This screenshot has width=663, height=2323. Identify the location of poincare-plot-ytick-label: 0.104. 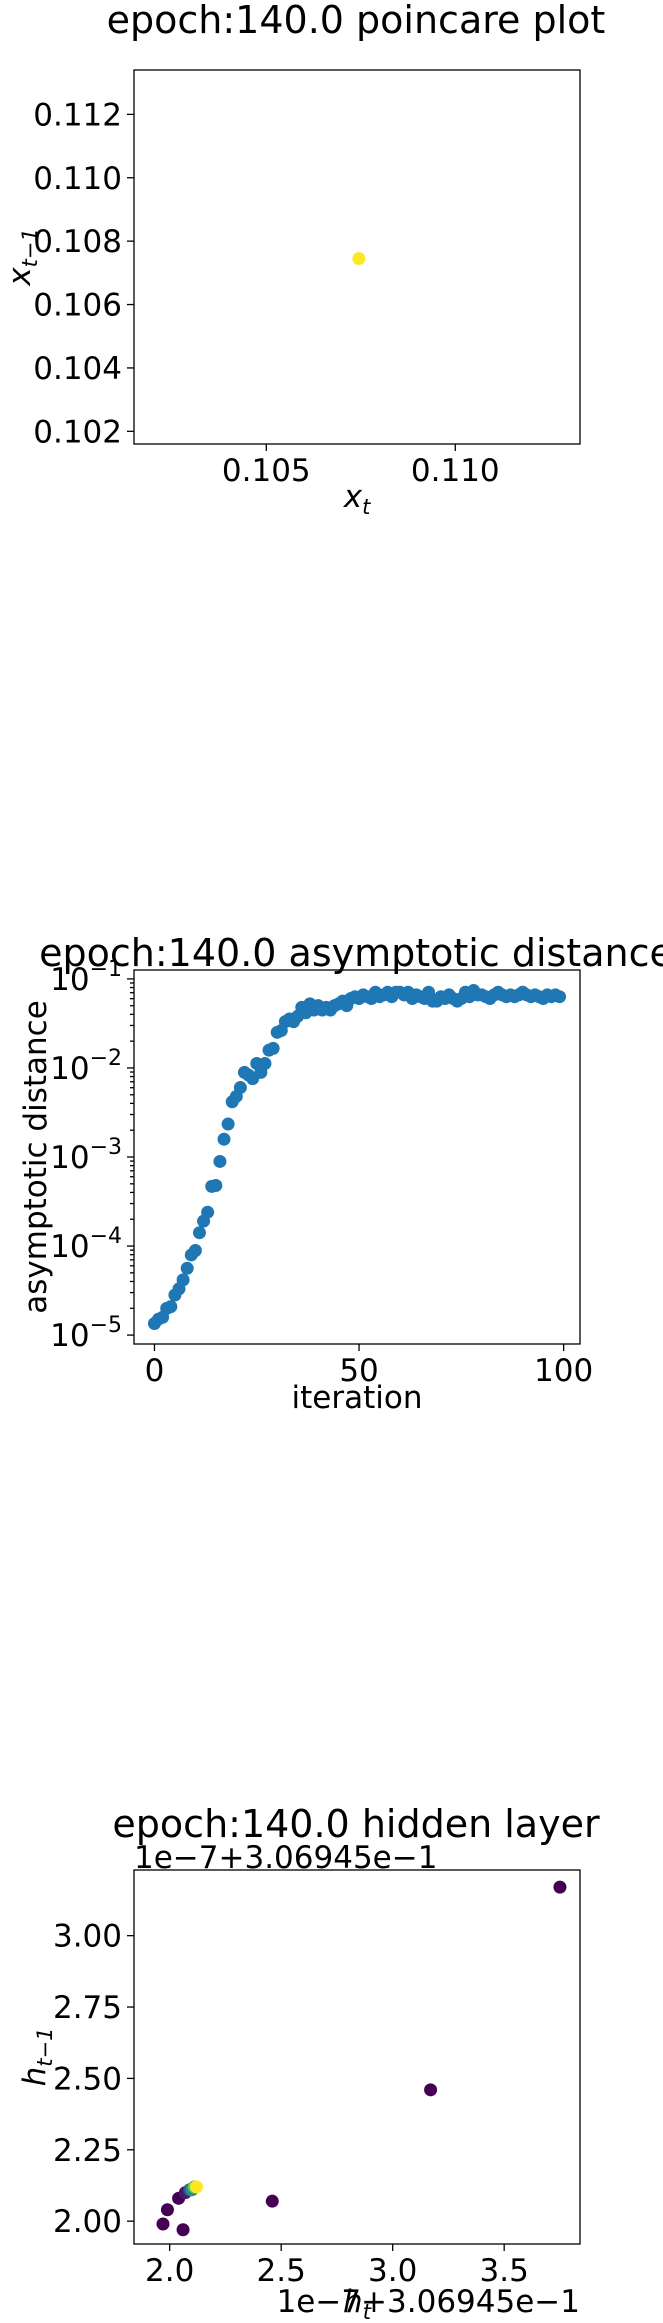
(77, 369).